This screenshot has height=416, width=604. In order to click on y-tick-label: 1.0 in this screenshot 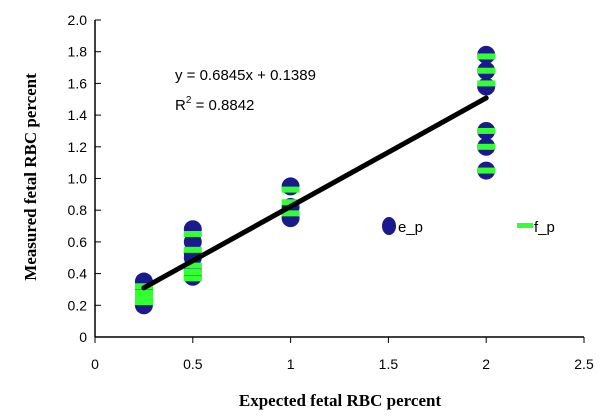, I will do `click(78, 179)`.